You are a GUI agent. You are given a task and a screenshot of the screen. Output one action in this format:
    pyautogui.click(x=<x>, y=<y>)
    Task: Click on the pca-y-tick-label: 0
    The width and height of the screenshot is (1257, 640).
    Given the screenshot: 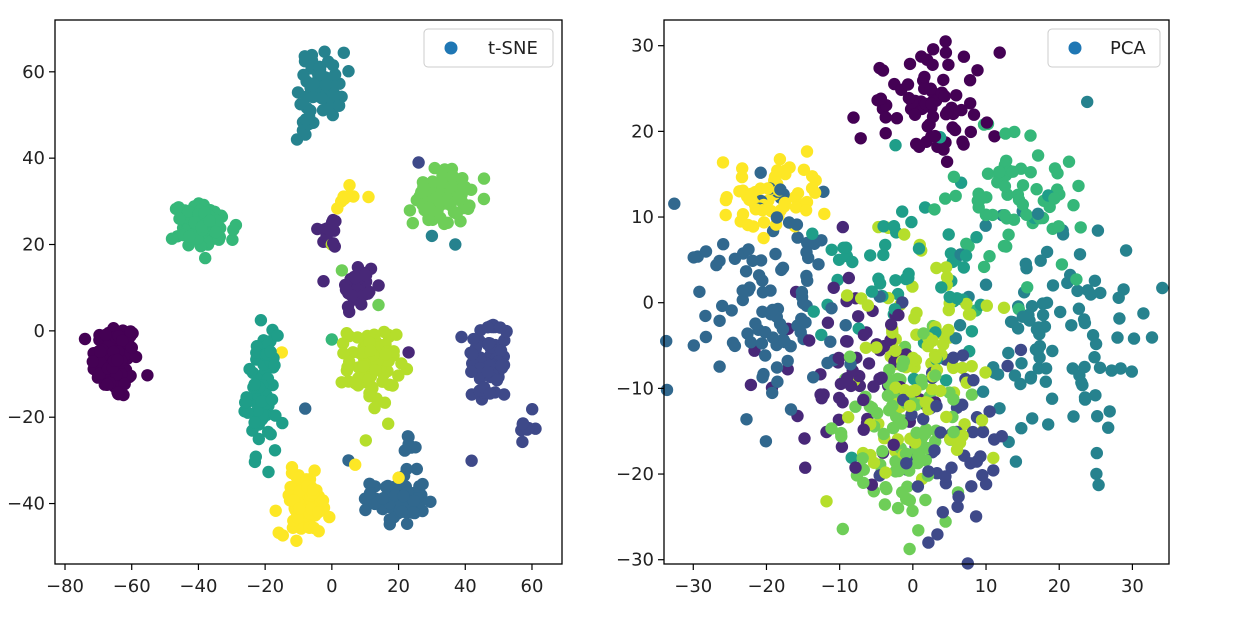 What is the action you would take?
    pyautogui.click(x=648, y=303)
    